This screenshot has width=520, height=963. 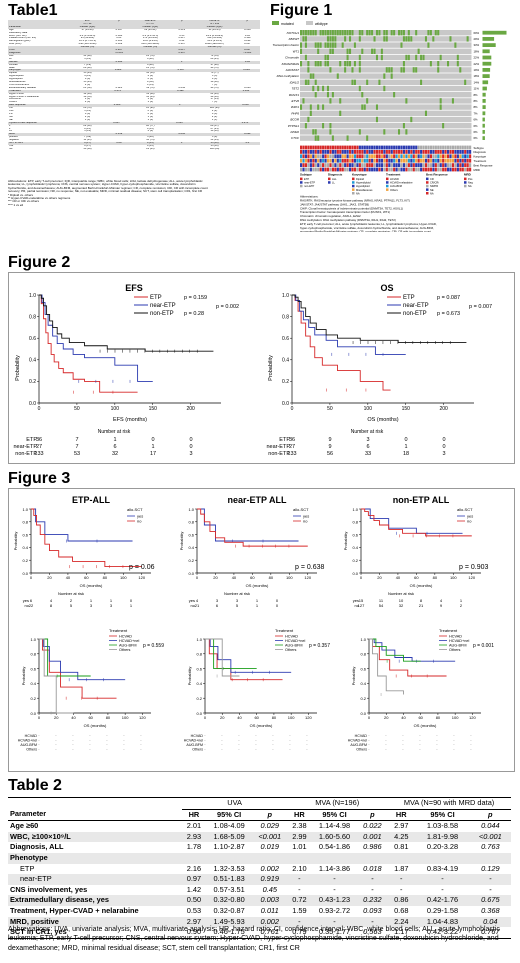 What do you see at coordinates (361, 605) in the screenshot?
I see `risk-count: 127` at bounding box center [361, 605].